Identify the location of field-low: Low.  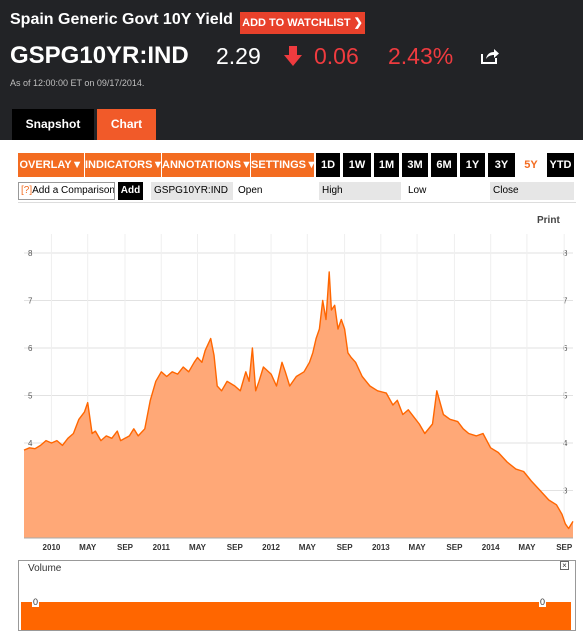
(446, 191).